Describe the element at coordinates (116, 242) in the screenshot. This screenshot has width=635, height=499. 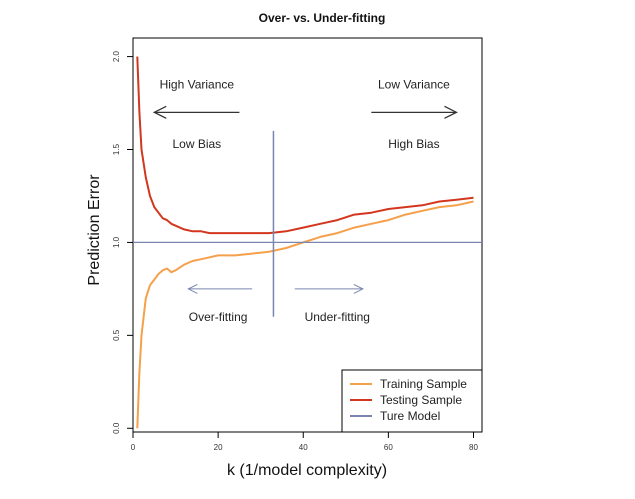
I see `y-tick-label: 1.0` at that location.